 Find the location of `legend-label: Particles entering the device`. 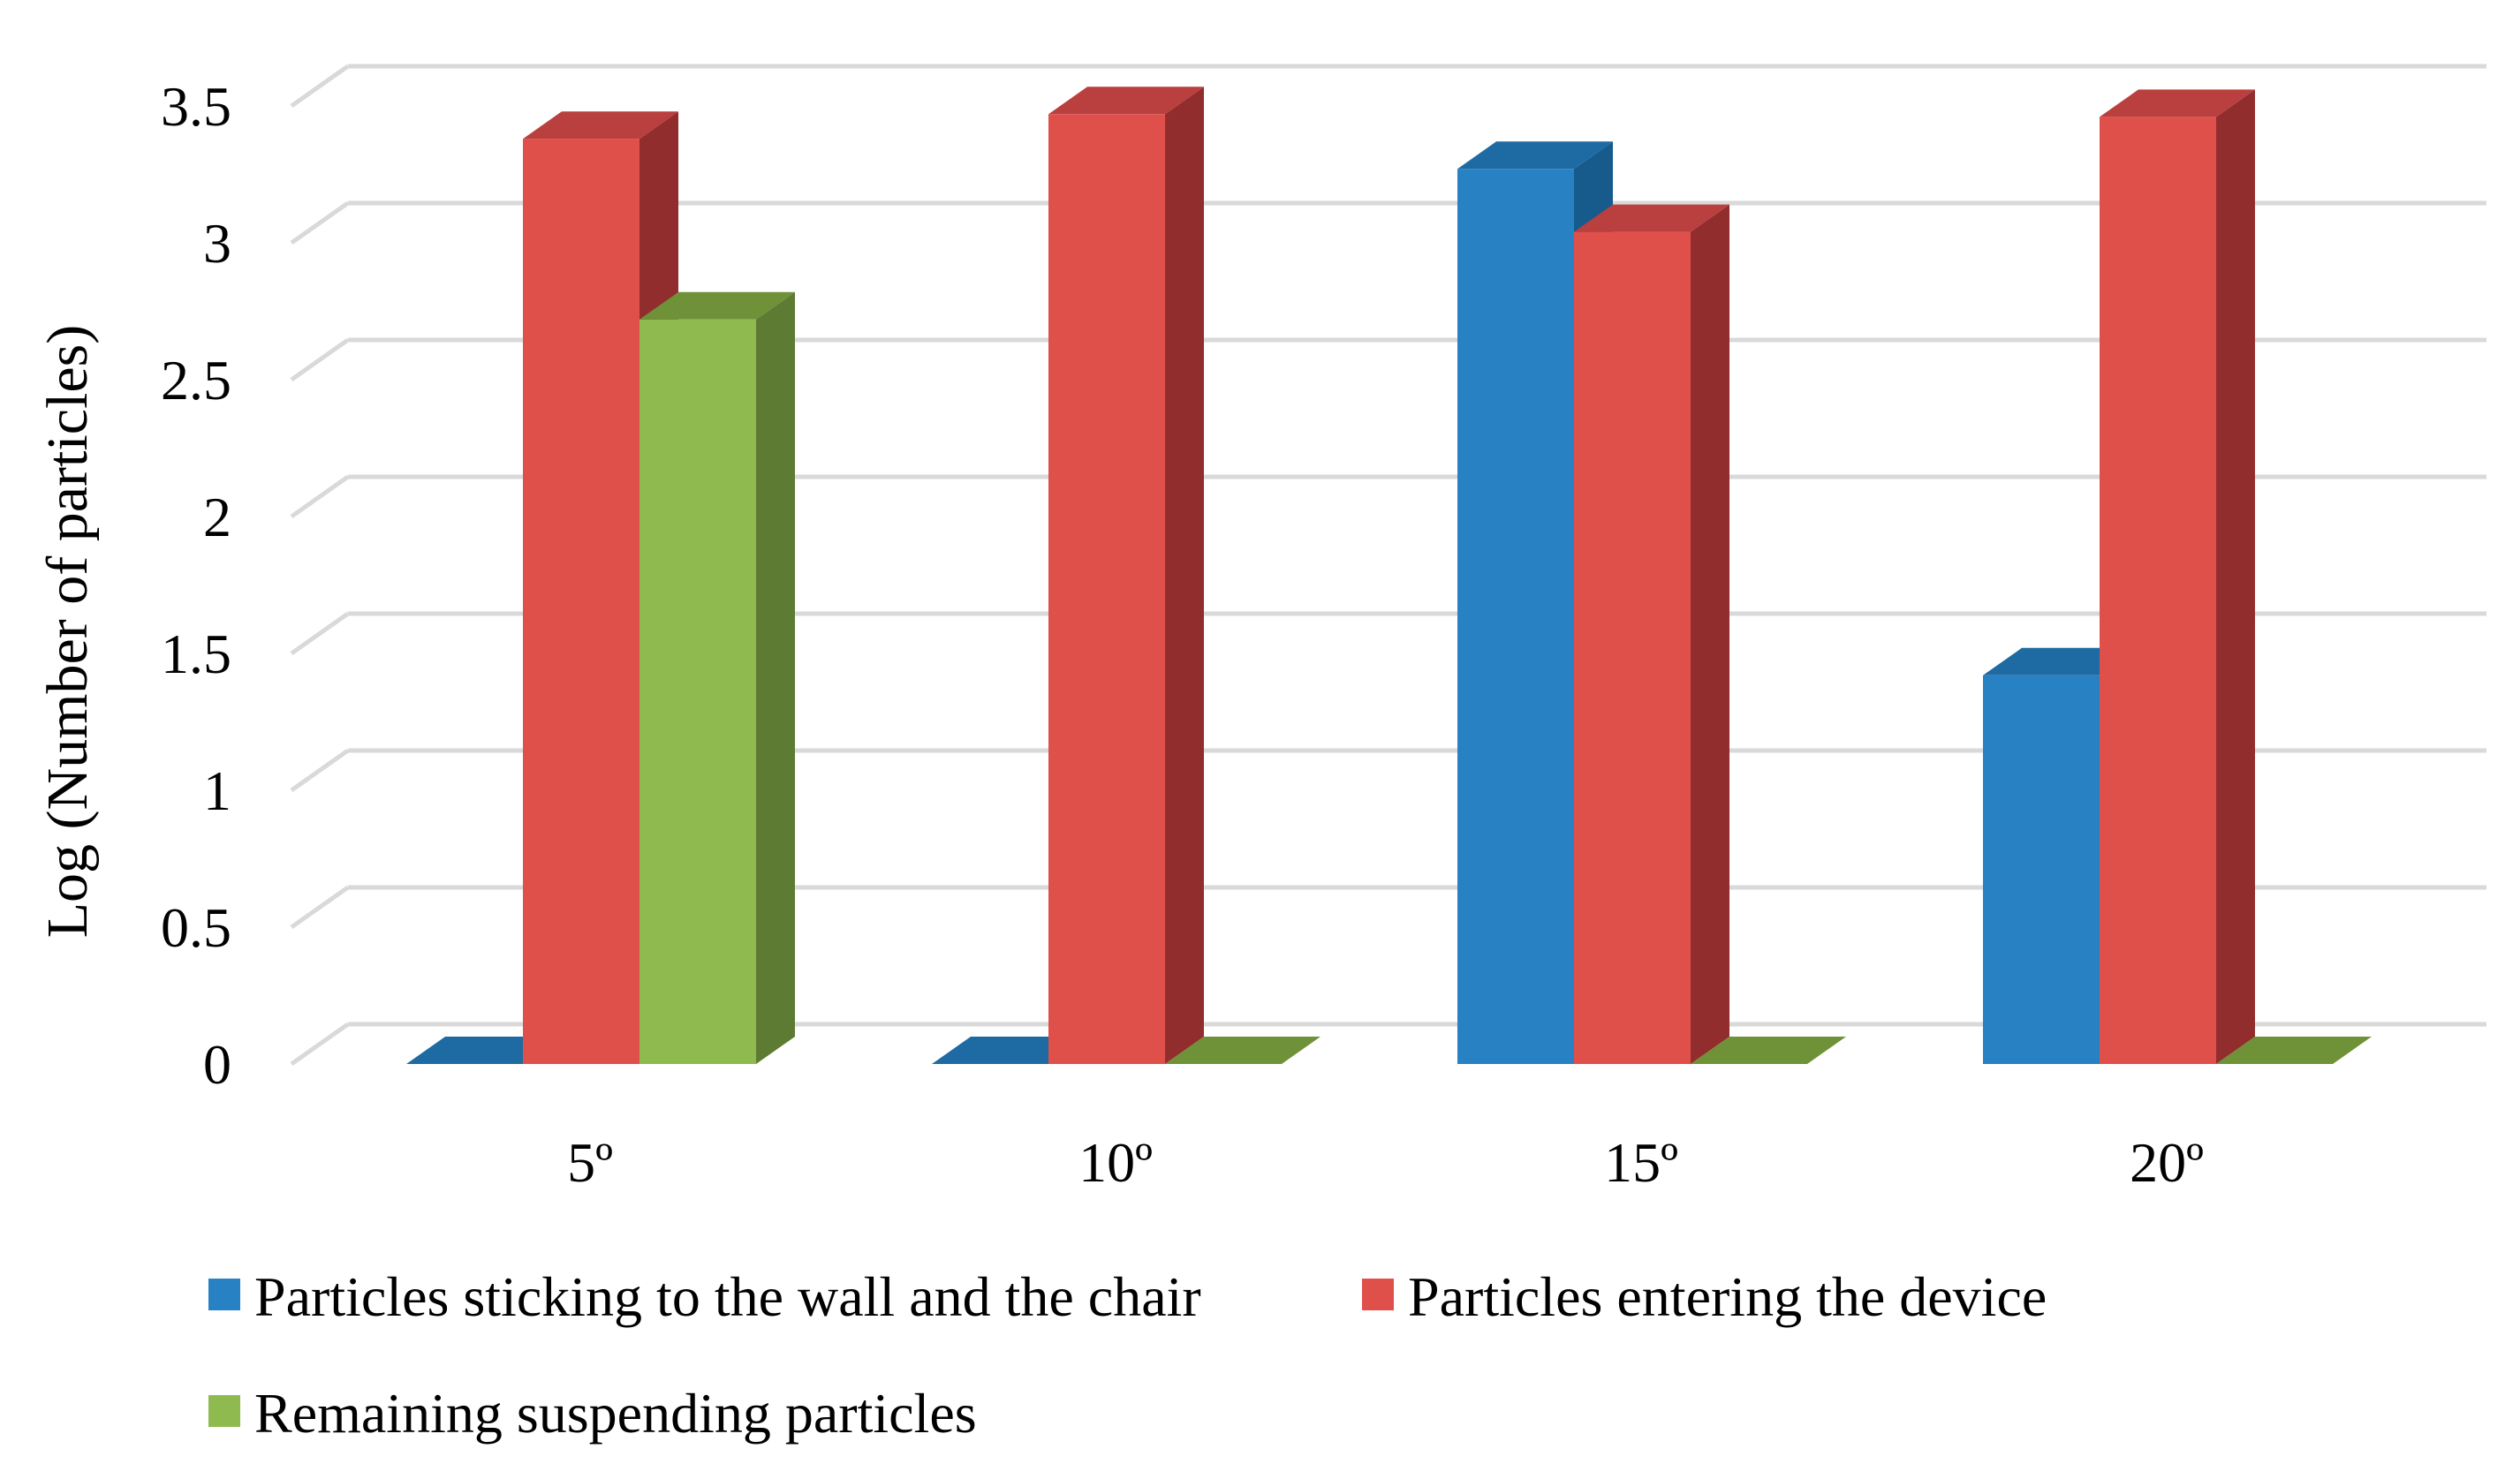

legend-label: Particles entering the device is located at coordinates (1727, 1296).